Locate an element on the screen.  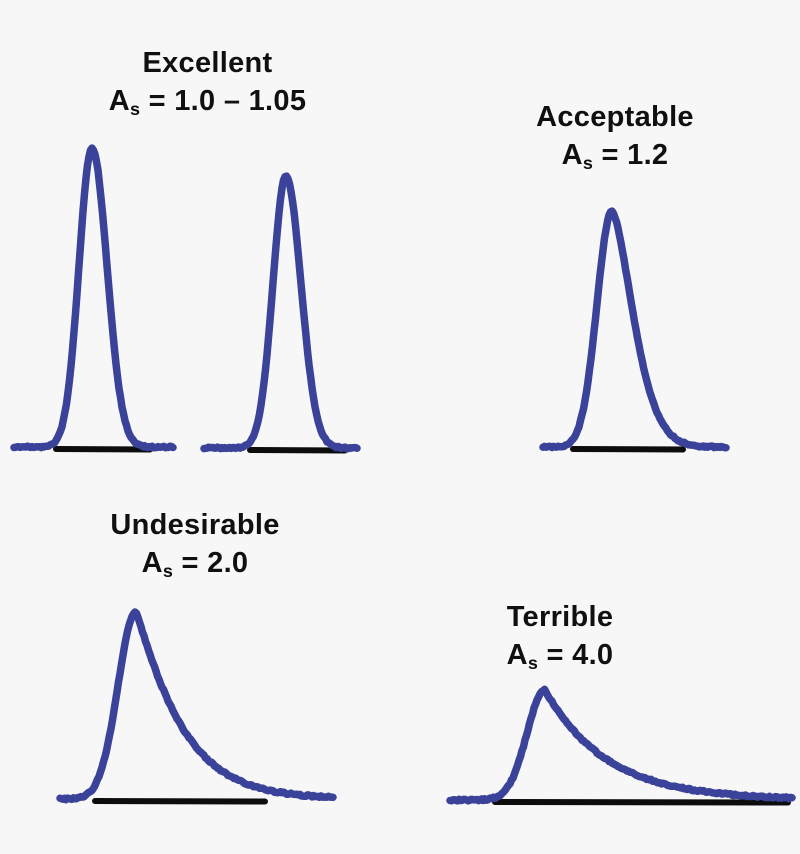
panel-label-undesirable: Undesirable As = 2.0 is located at coordinates (195, 545).